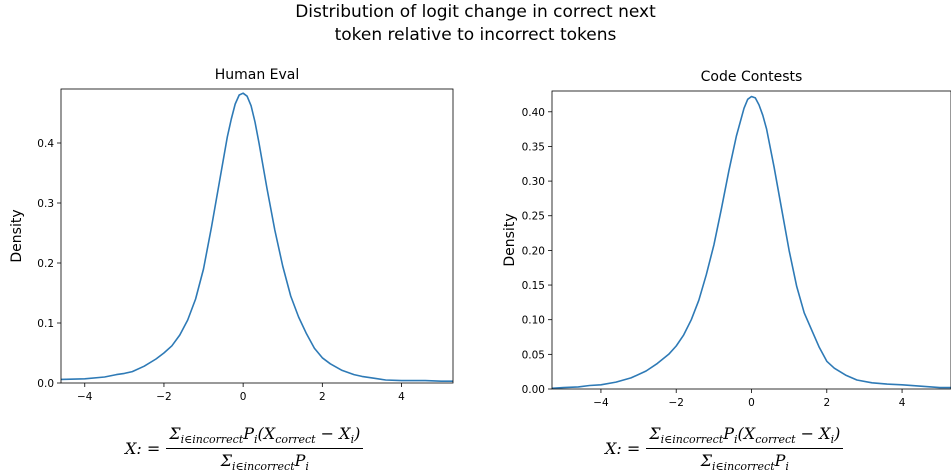  I want to click on y-tick-label-1-1: 0.05, so click(533, 355).